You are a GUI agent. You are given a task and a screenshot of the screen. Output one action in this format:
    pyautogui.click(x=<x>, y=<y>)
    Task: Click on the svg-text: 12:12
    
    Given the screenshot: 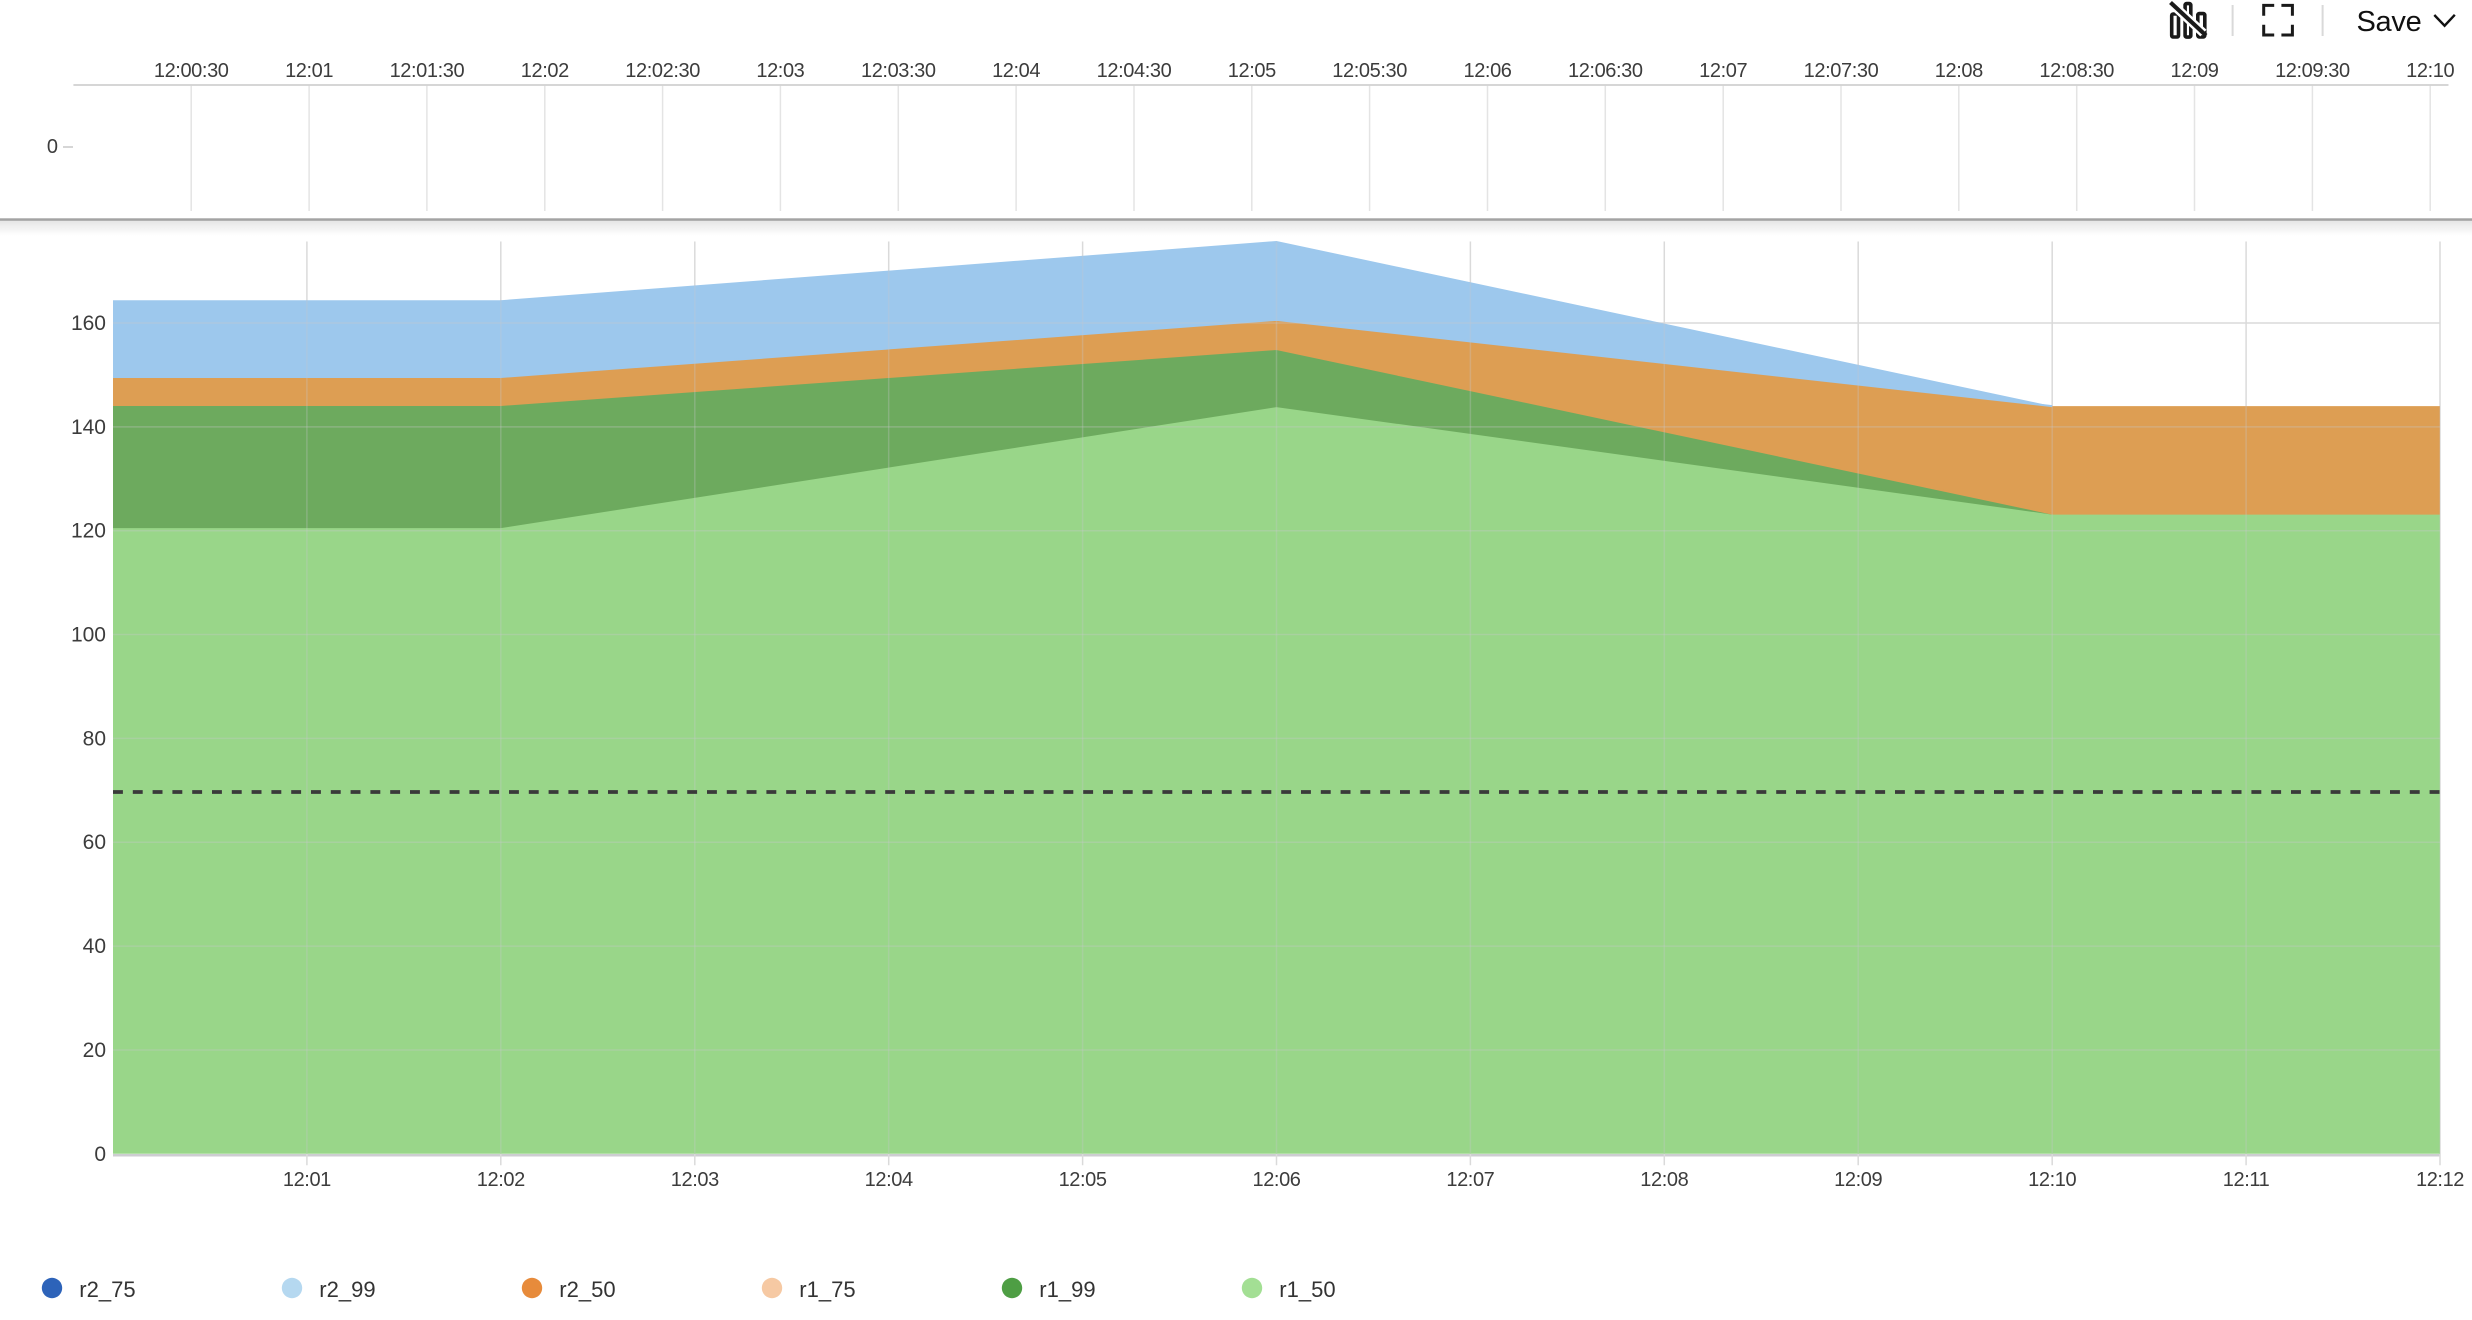 What is the action you would take?
    pyautogui.click(x=2440, y=1180)
    